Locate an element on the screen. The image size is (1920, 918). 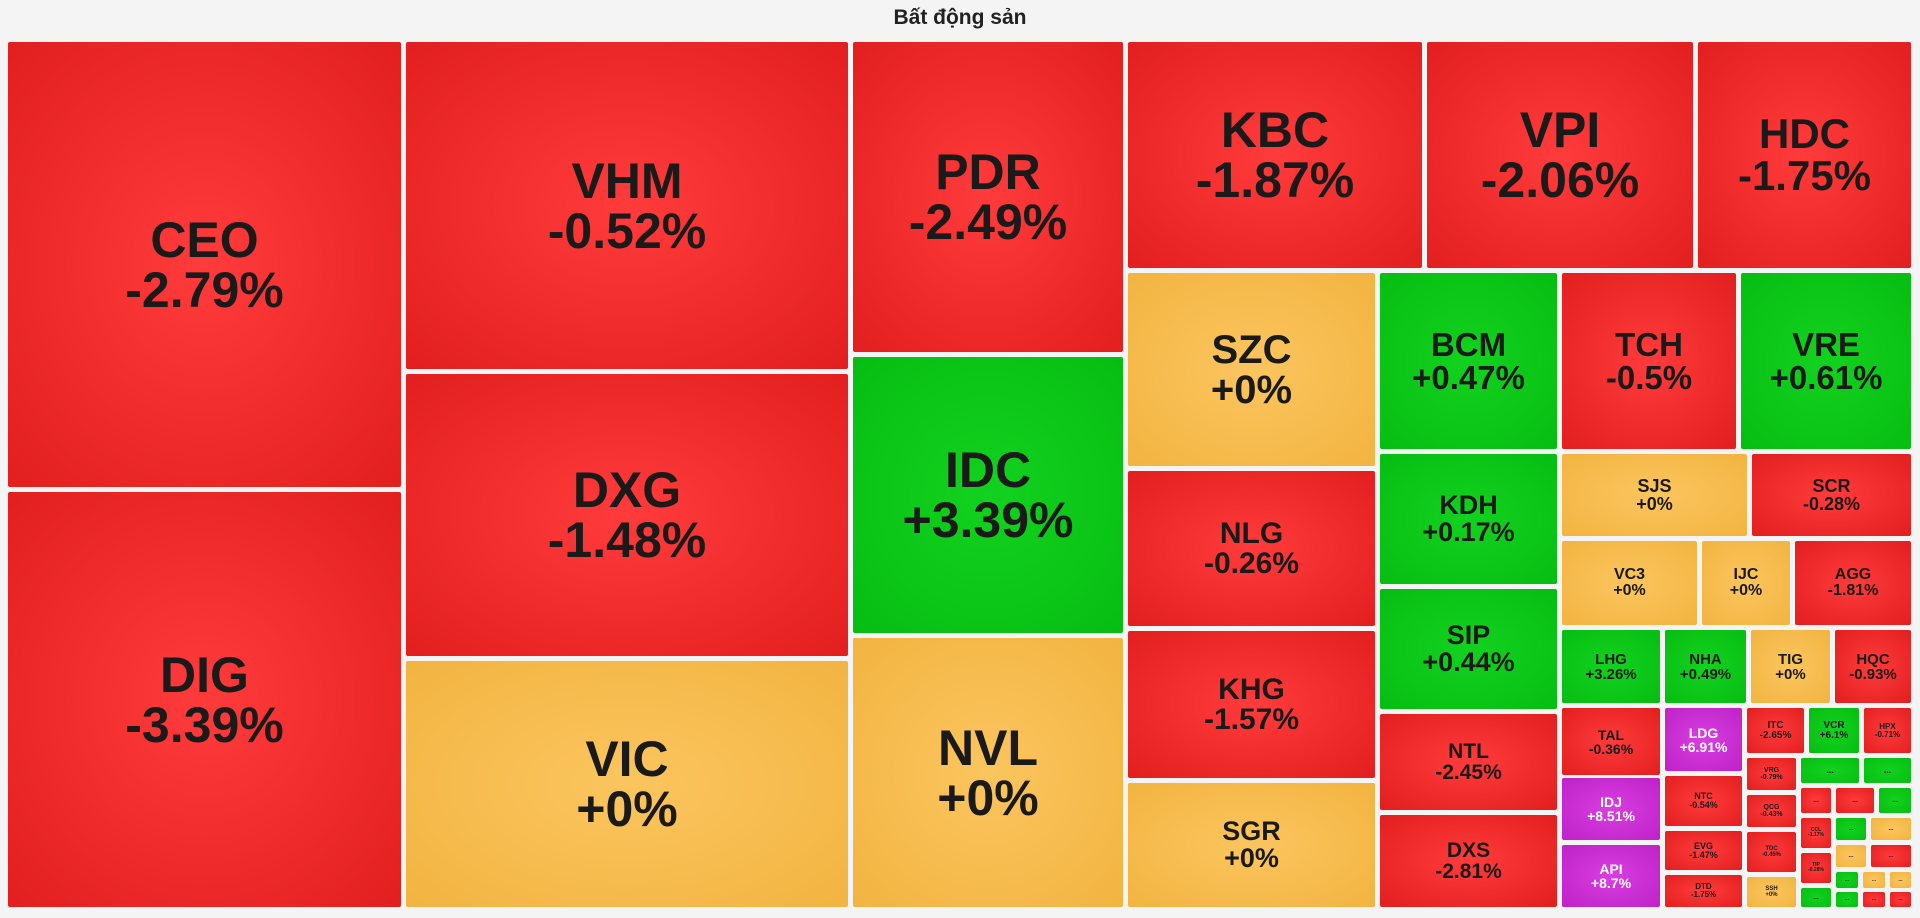
tile-ceo: CEO -2.79% is located at coordinates (204, 264).